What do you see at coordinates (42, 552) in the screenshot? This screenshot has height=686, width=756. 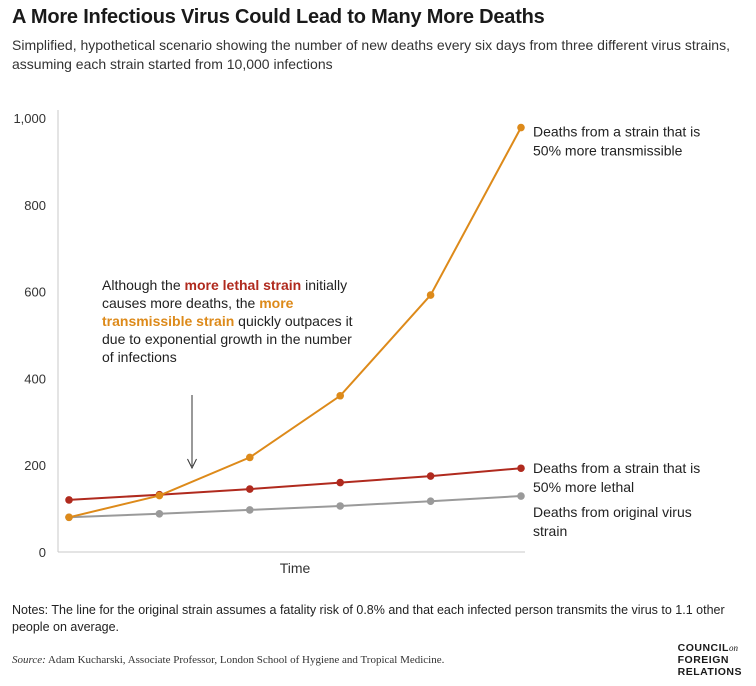 I see `y-tick-label: 0` at bounding box center [42, 552].